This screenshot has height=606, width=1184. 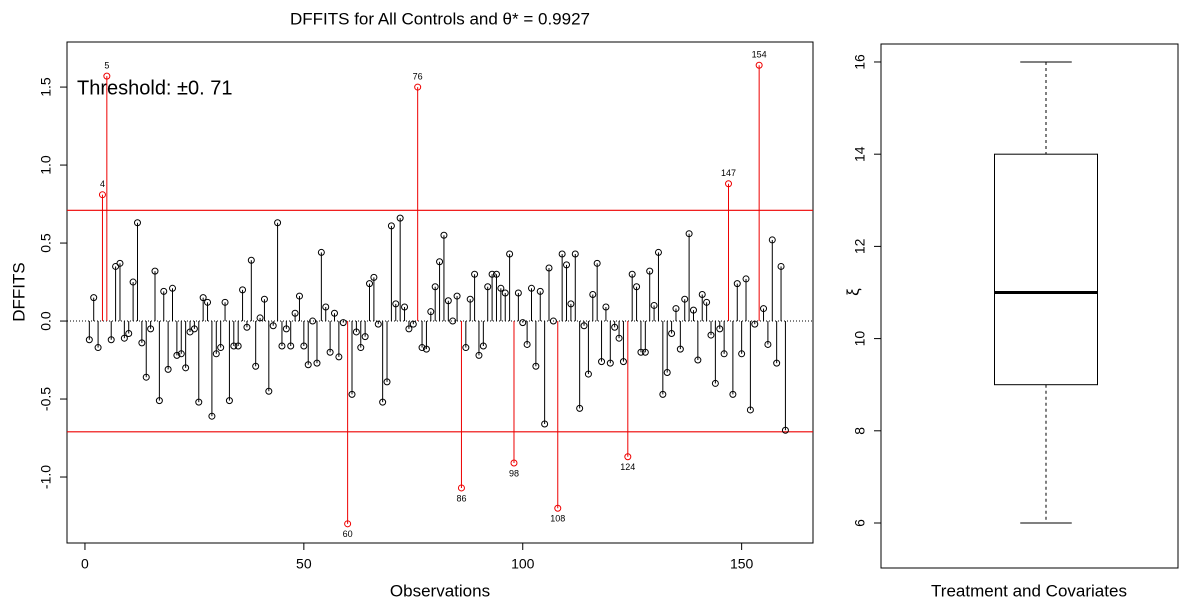 I want to click on x-axis-label: Observations, so click(x=440, y=590).